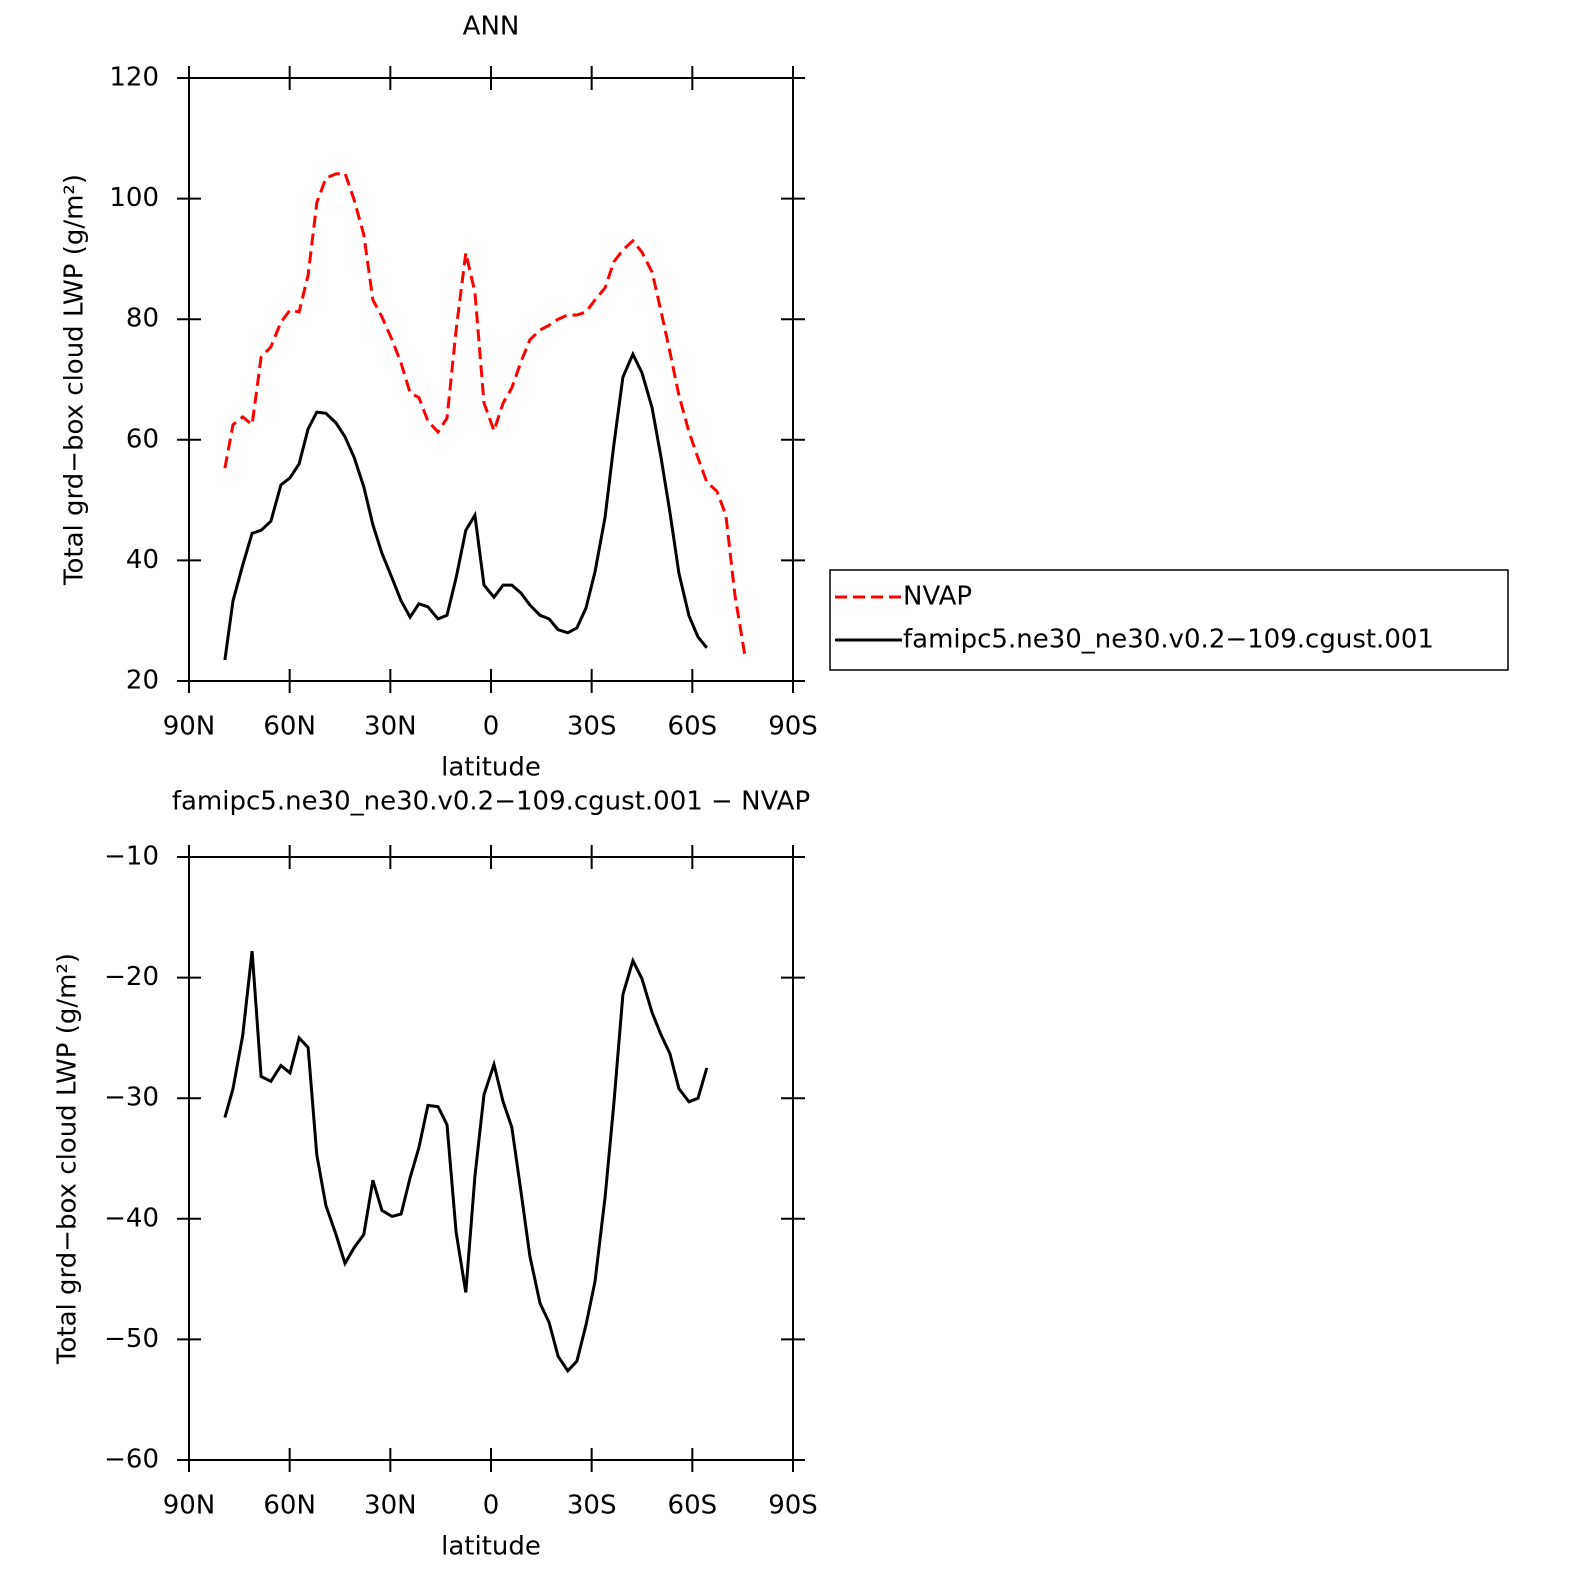  What do you see at coordinates (134, 198) in the screenshot?
I see `y-tick-label: 100` at bounding box center [134, 198].